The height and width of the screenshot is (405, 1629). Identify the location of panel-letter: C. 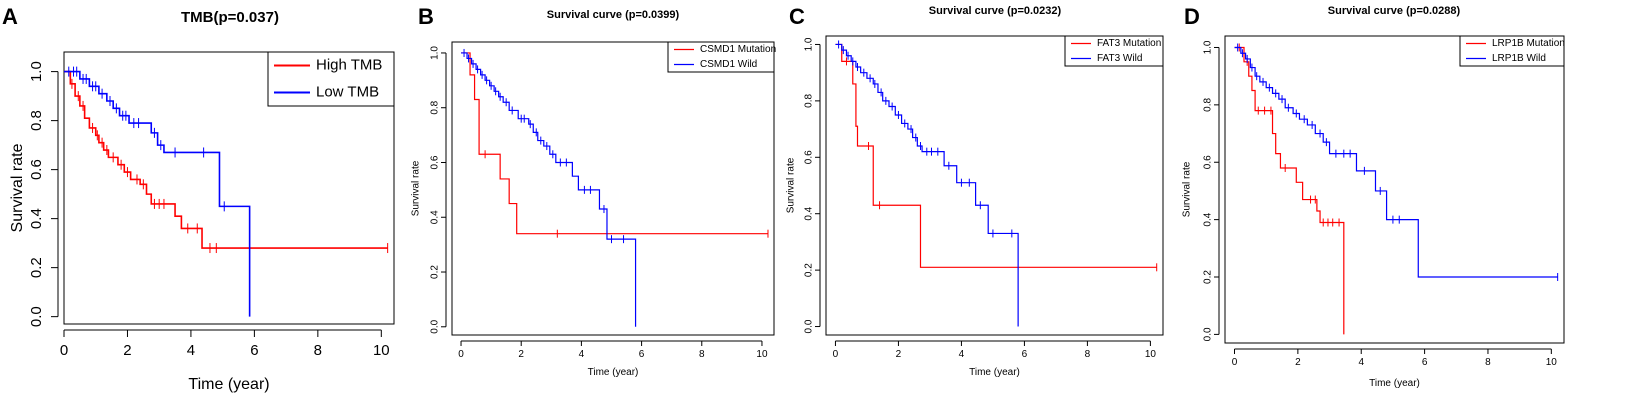
(797, 16).